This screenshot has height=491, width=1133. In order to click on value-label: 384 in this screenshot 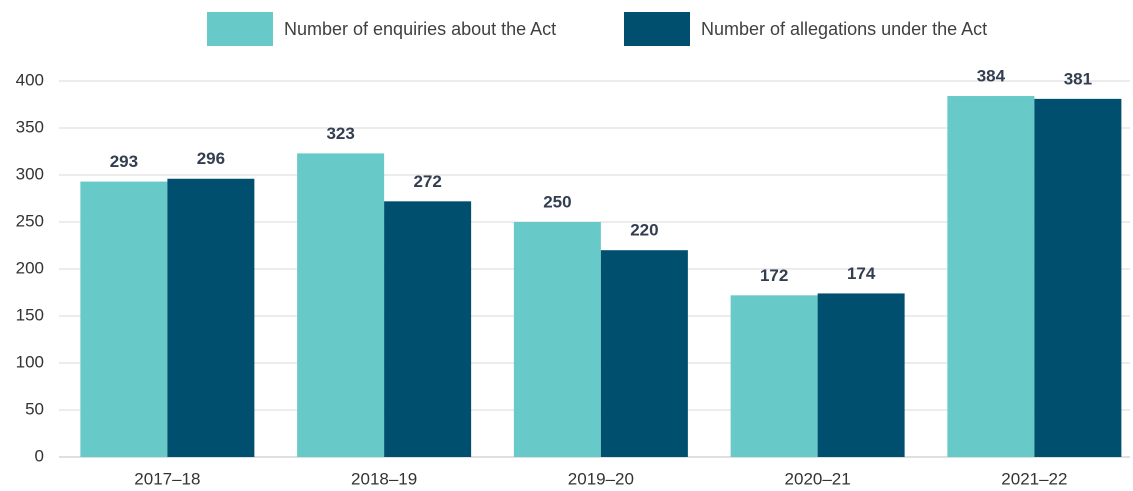, I will do `click(991, 76)`.